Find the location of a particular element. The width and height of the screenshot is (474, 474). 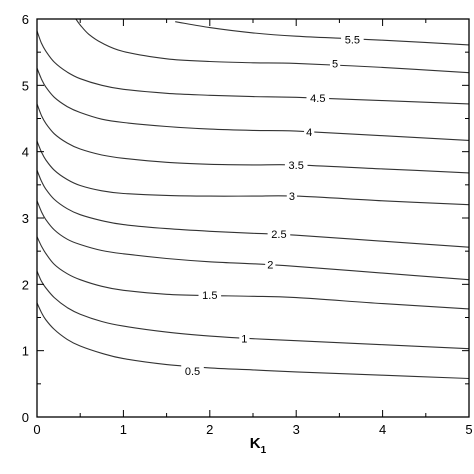

x-tick-label: 4 is located at coordinates (382, 429).